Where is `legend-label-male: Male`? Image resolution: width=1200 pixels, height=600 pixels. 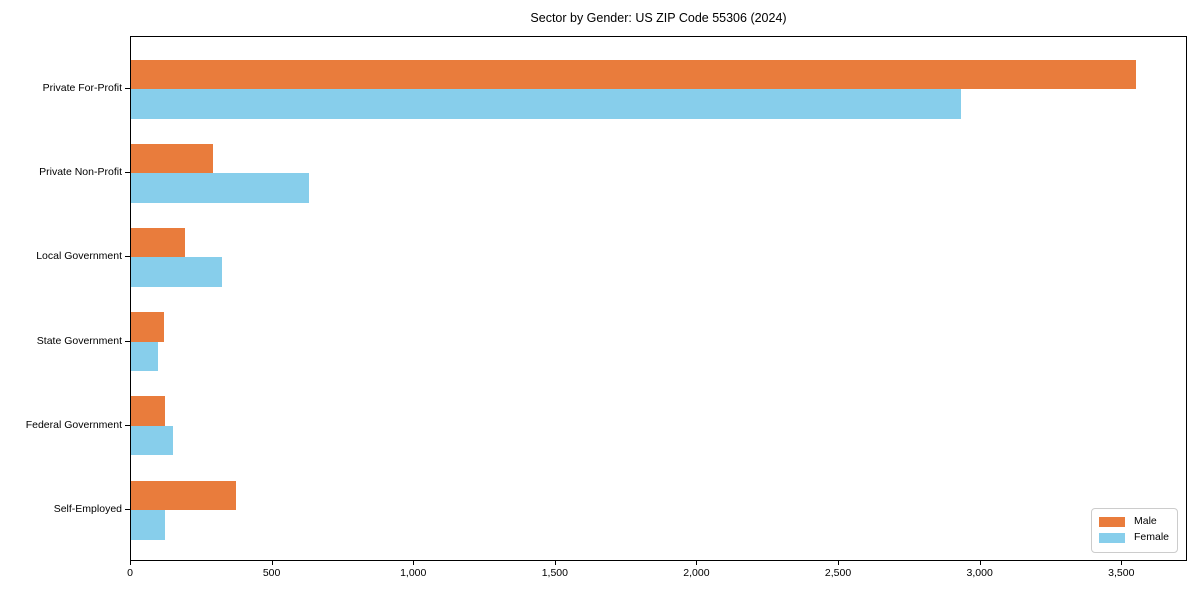 legend-label-male: Male is located at coordinates (1145, 521).